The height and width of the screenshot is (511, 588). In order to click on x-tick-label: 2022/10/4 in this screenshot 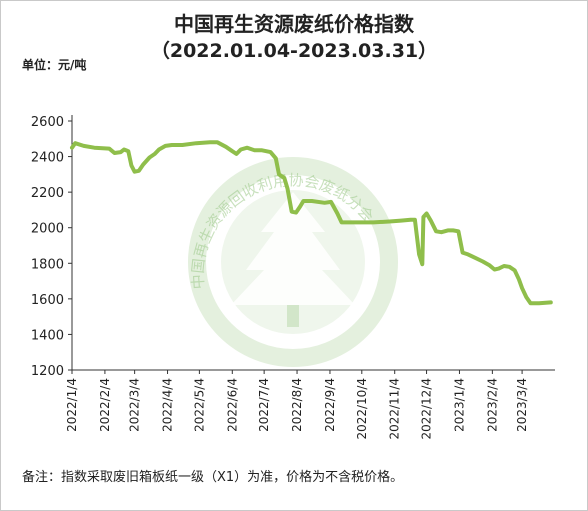, I will do `click(362, 409)`.